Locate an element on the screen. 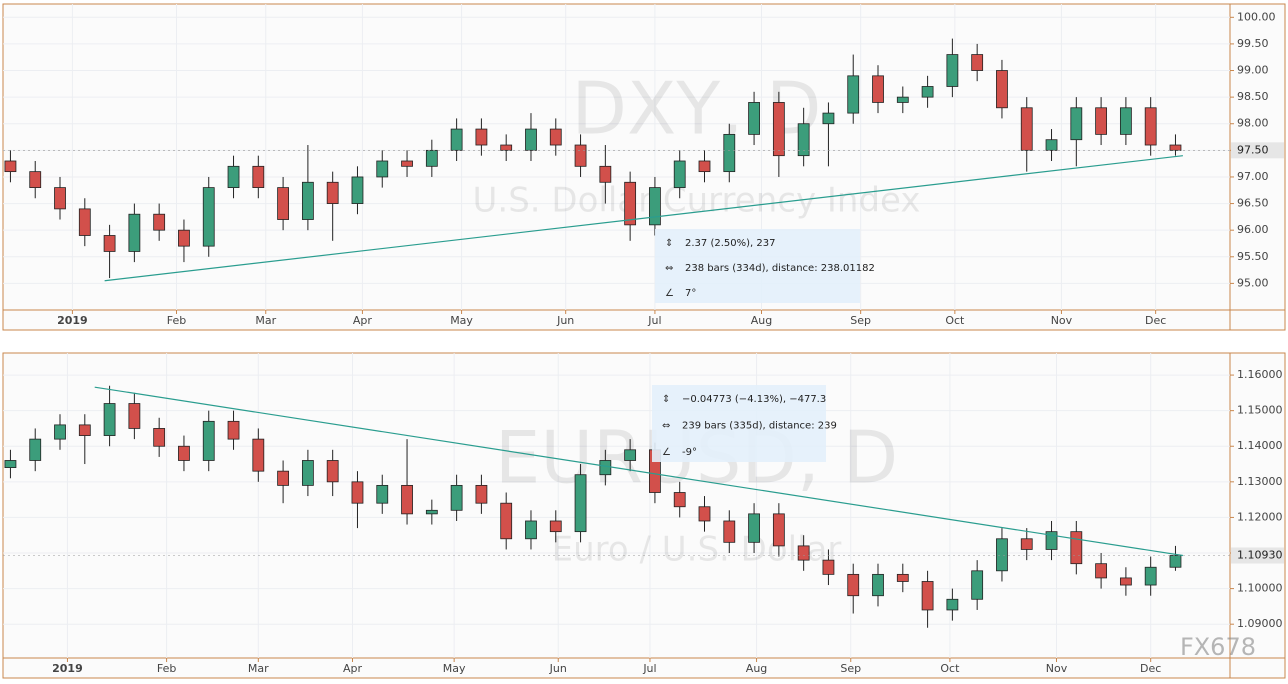  y-tick-label: 99.00 is located at coordinates (1253, 70).